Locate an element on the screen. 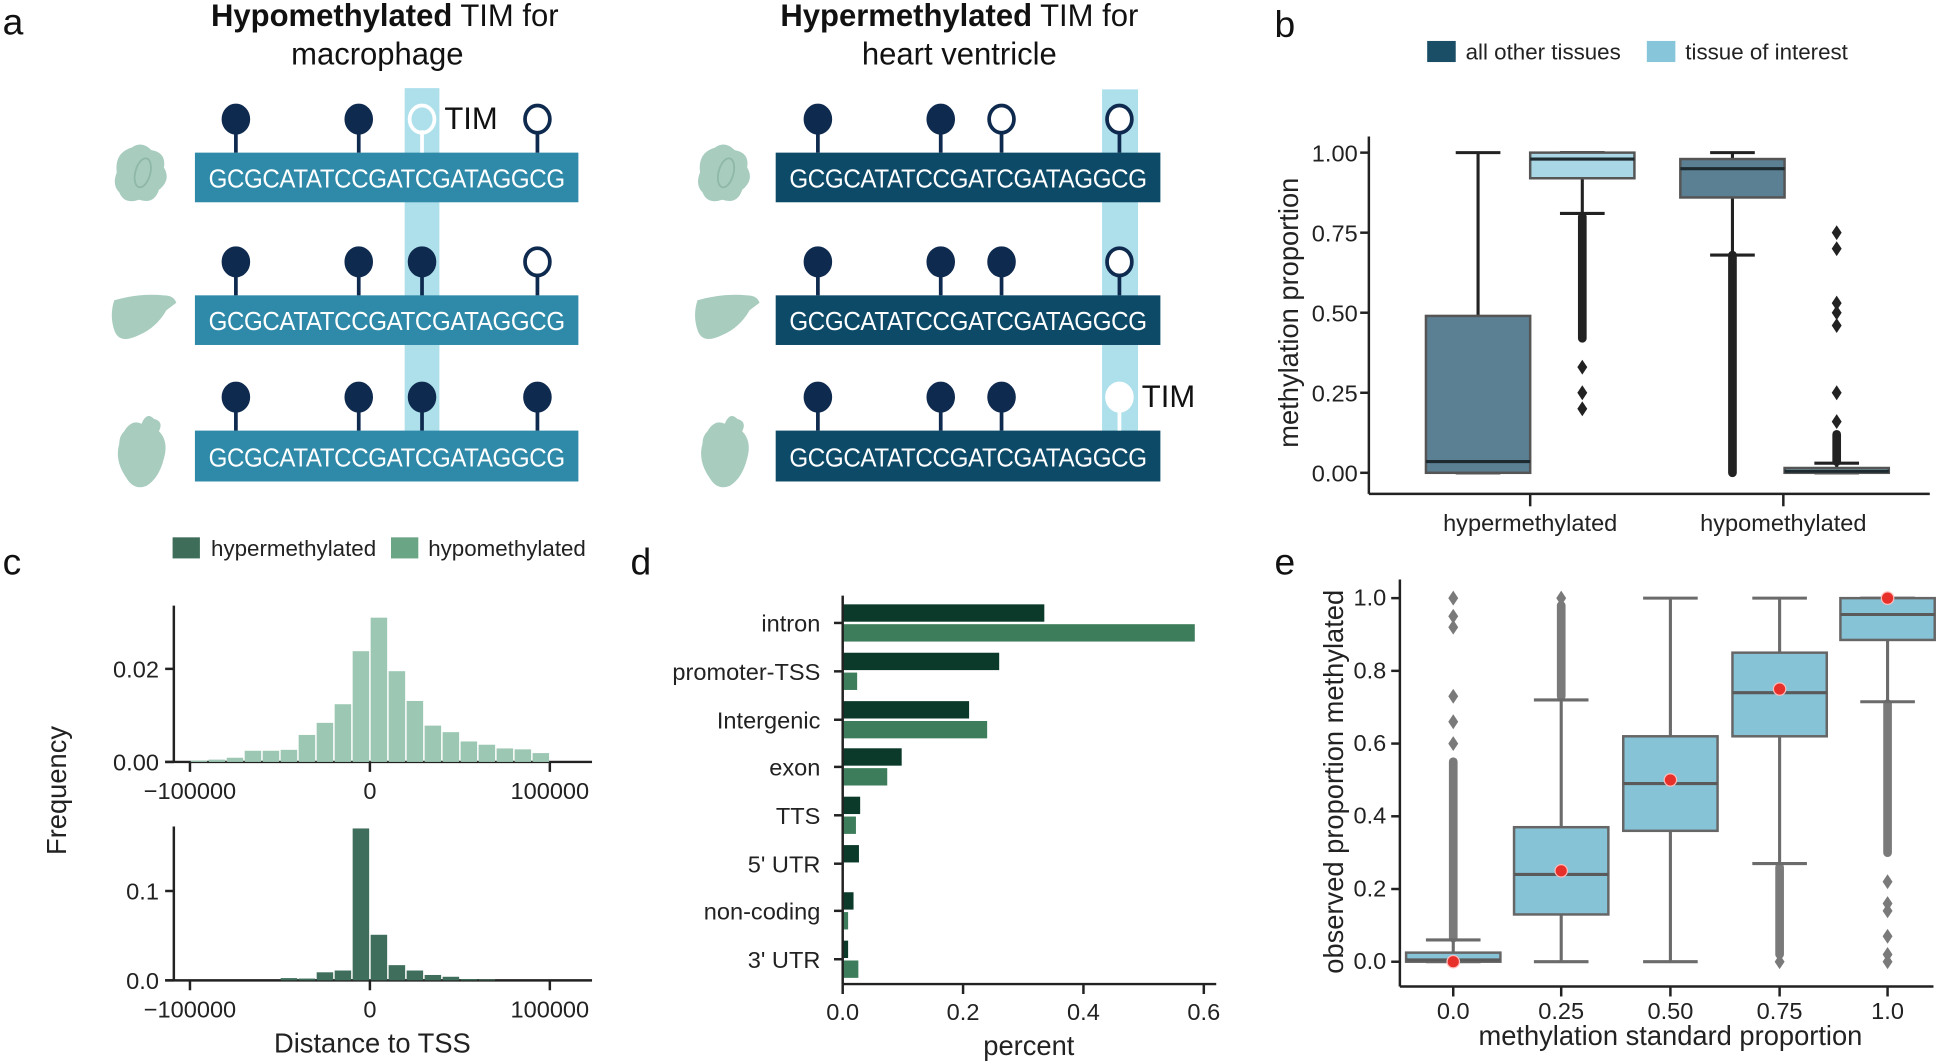  title-rest: TIM for is located at coordinates (505, 16).